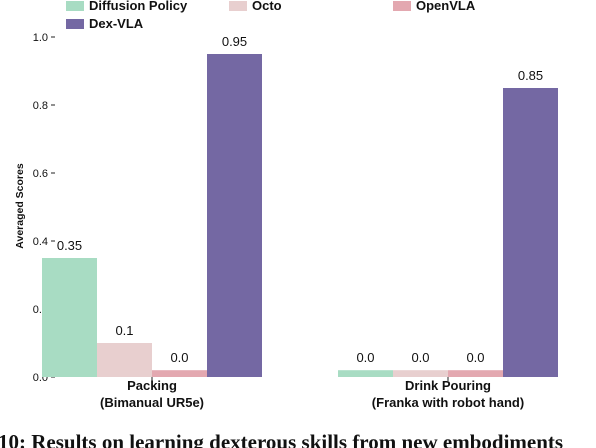 The width and height of the screenshot is (596, 448). What do you see at coordinates (20, 206) in the screenshot?
I see `y-axis-label: Averaged Scores` at bounding box center [20, 206].